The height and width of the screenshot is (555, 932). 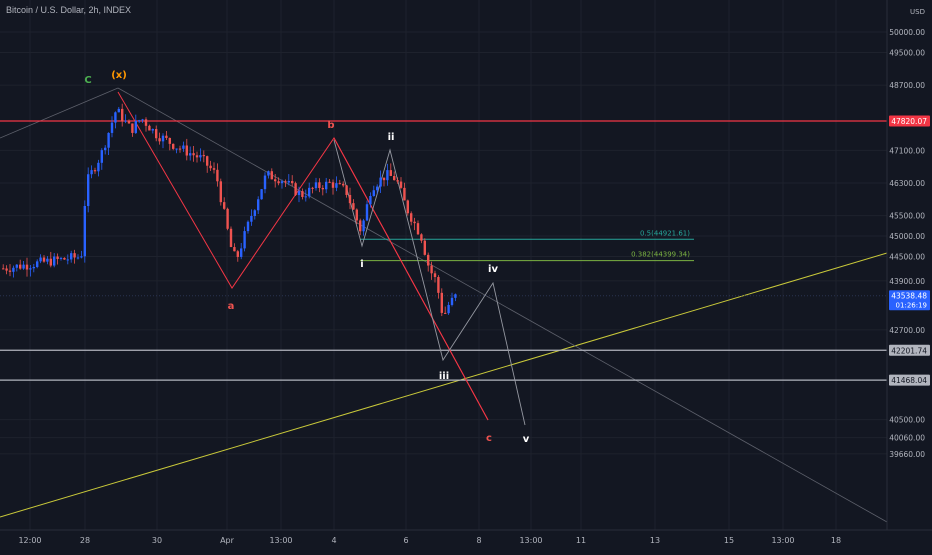 What do you see at coordinates (405, 540) in the screenshot?
I see `time-tick-label: 6` at bounding box center [405, 540].